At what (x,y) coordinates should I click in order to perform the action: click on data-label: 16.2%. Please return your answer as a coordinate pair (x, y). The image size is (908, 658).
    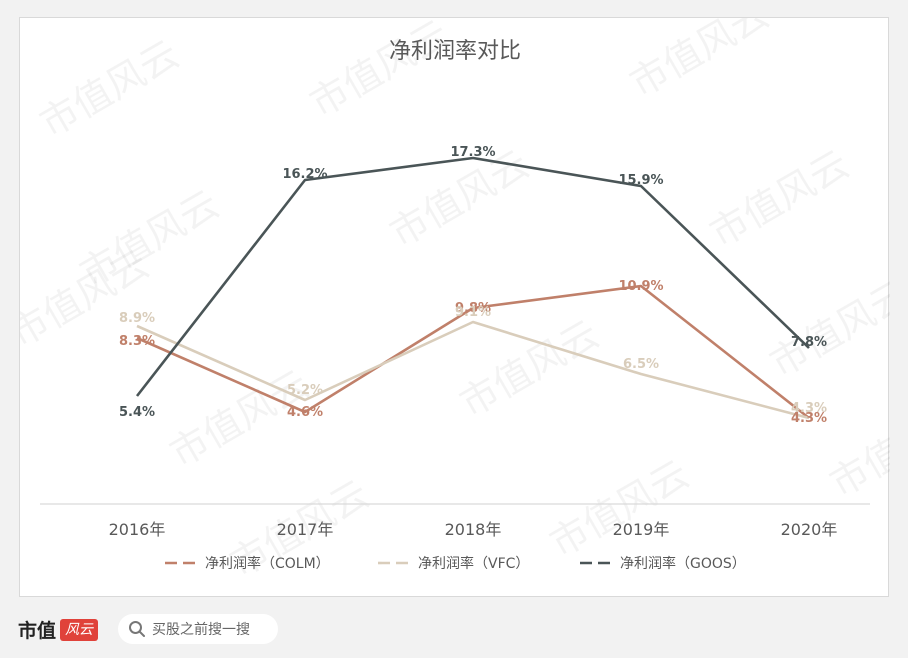
    Looking at the image, I should click on (304, 174).